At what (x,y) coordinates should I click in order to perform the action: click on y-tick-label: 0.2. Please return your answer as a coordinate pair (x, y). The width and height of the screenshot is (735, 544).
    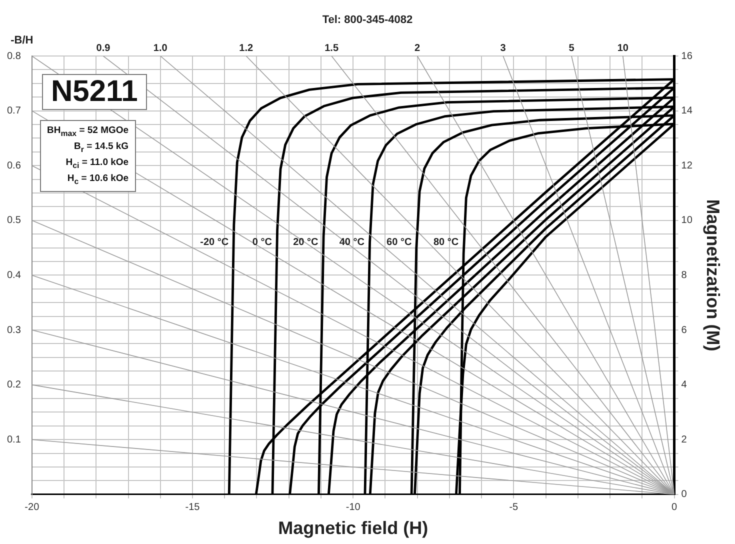
    Looking at the image, I should click on (14, 385).